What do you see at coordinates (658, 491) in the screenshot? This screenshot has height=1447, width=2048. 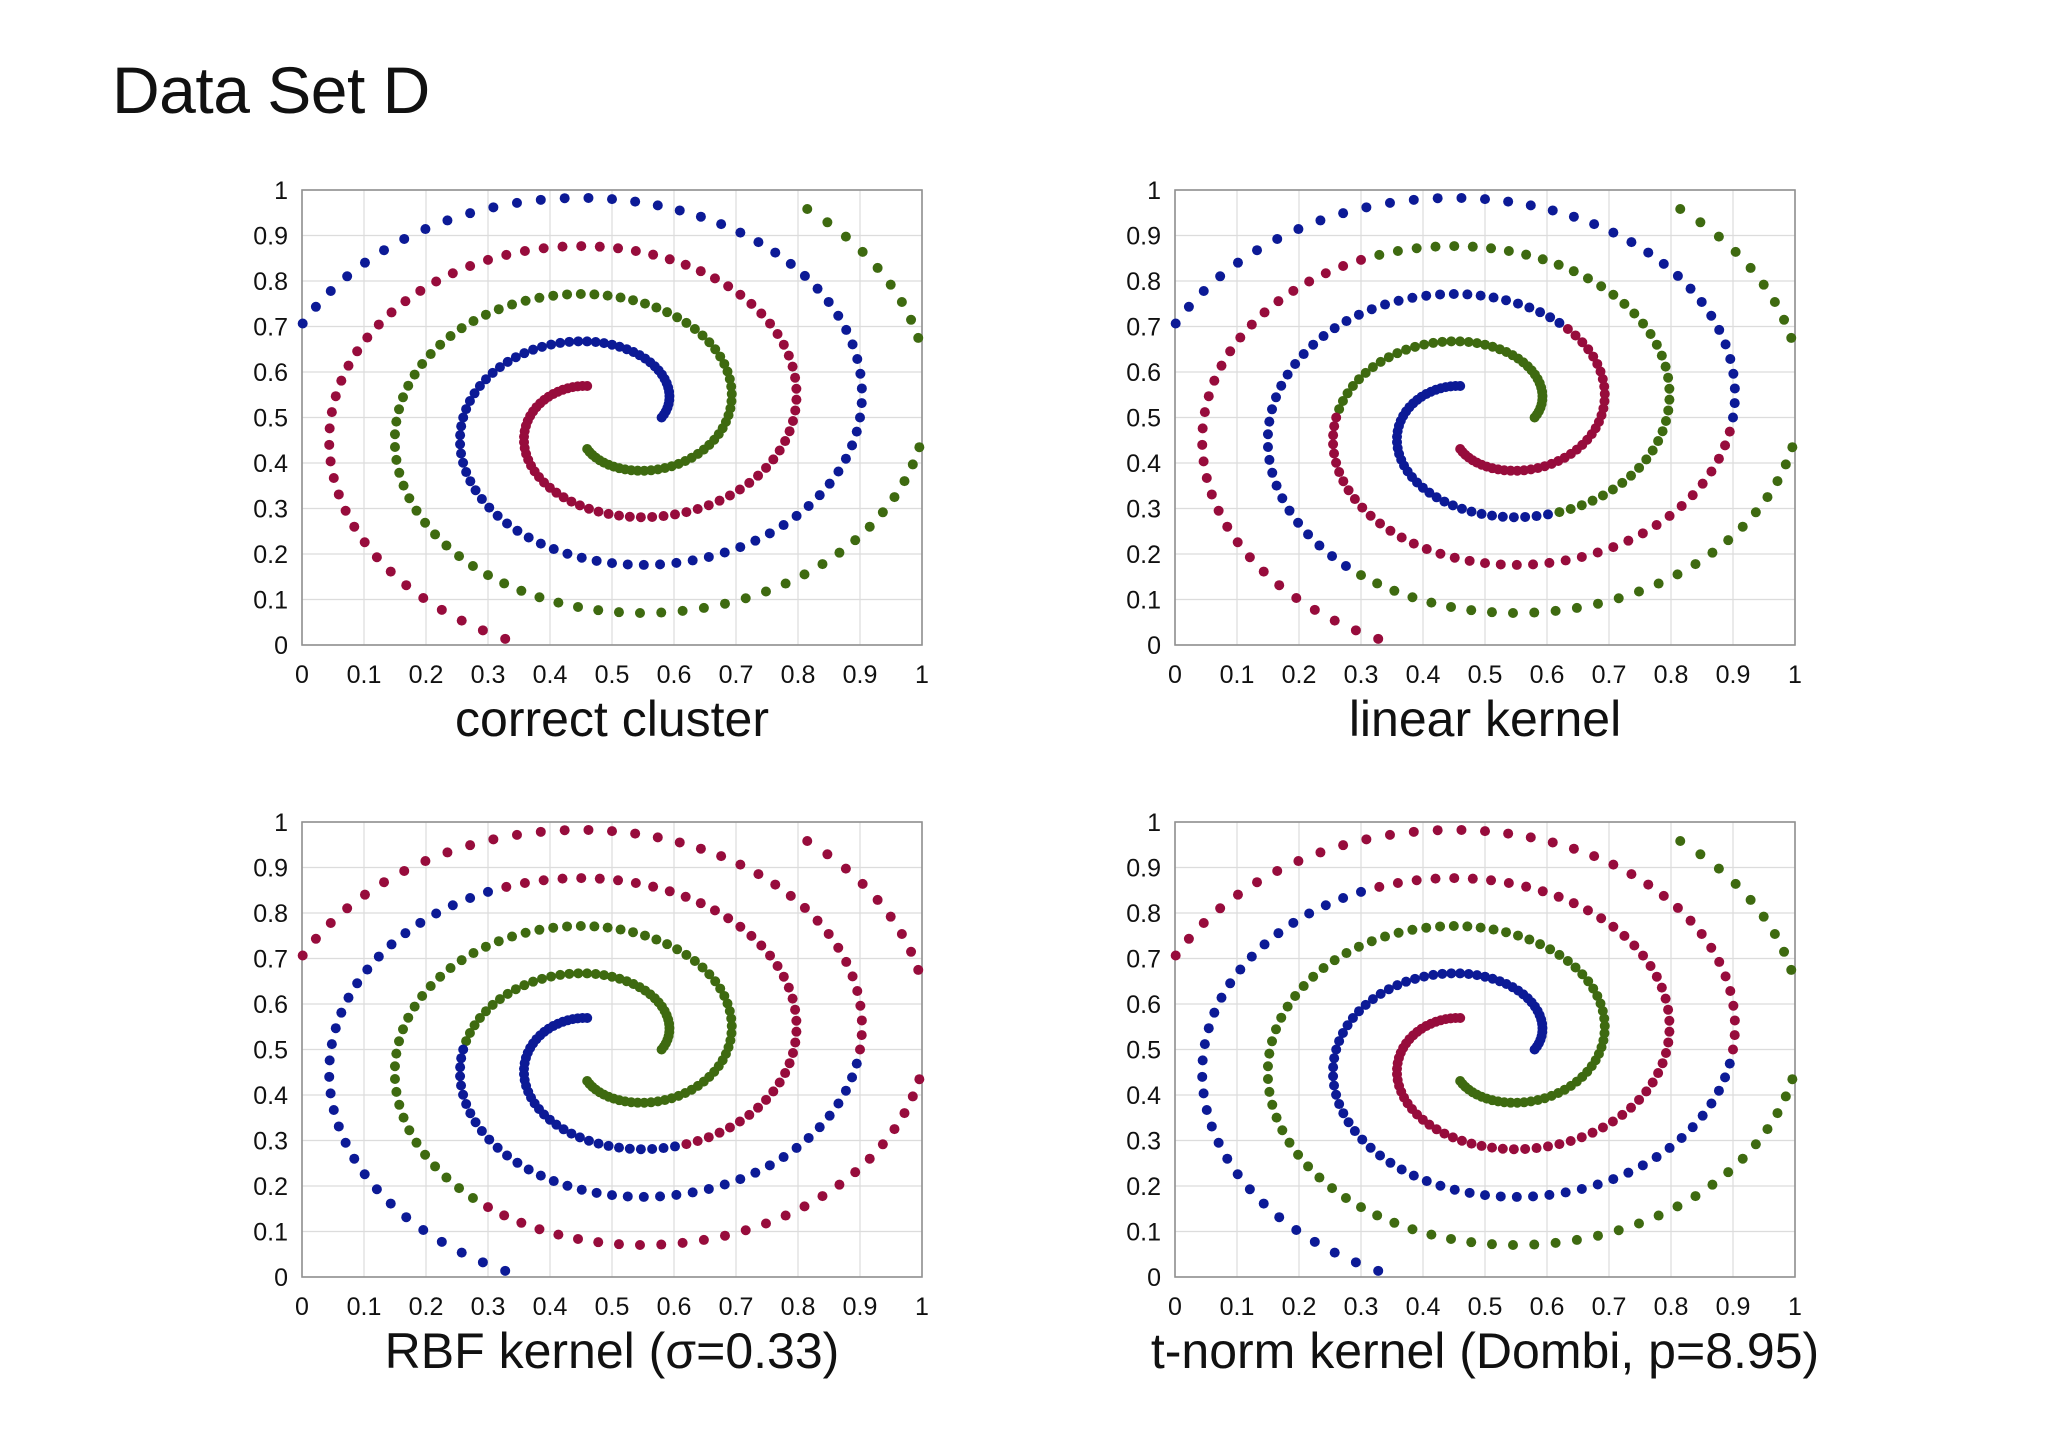 I see `series-spiral-1-middle` at bounding box center [658, 491].